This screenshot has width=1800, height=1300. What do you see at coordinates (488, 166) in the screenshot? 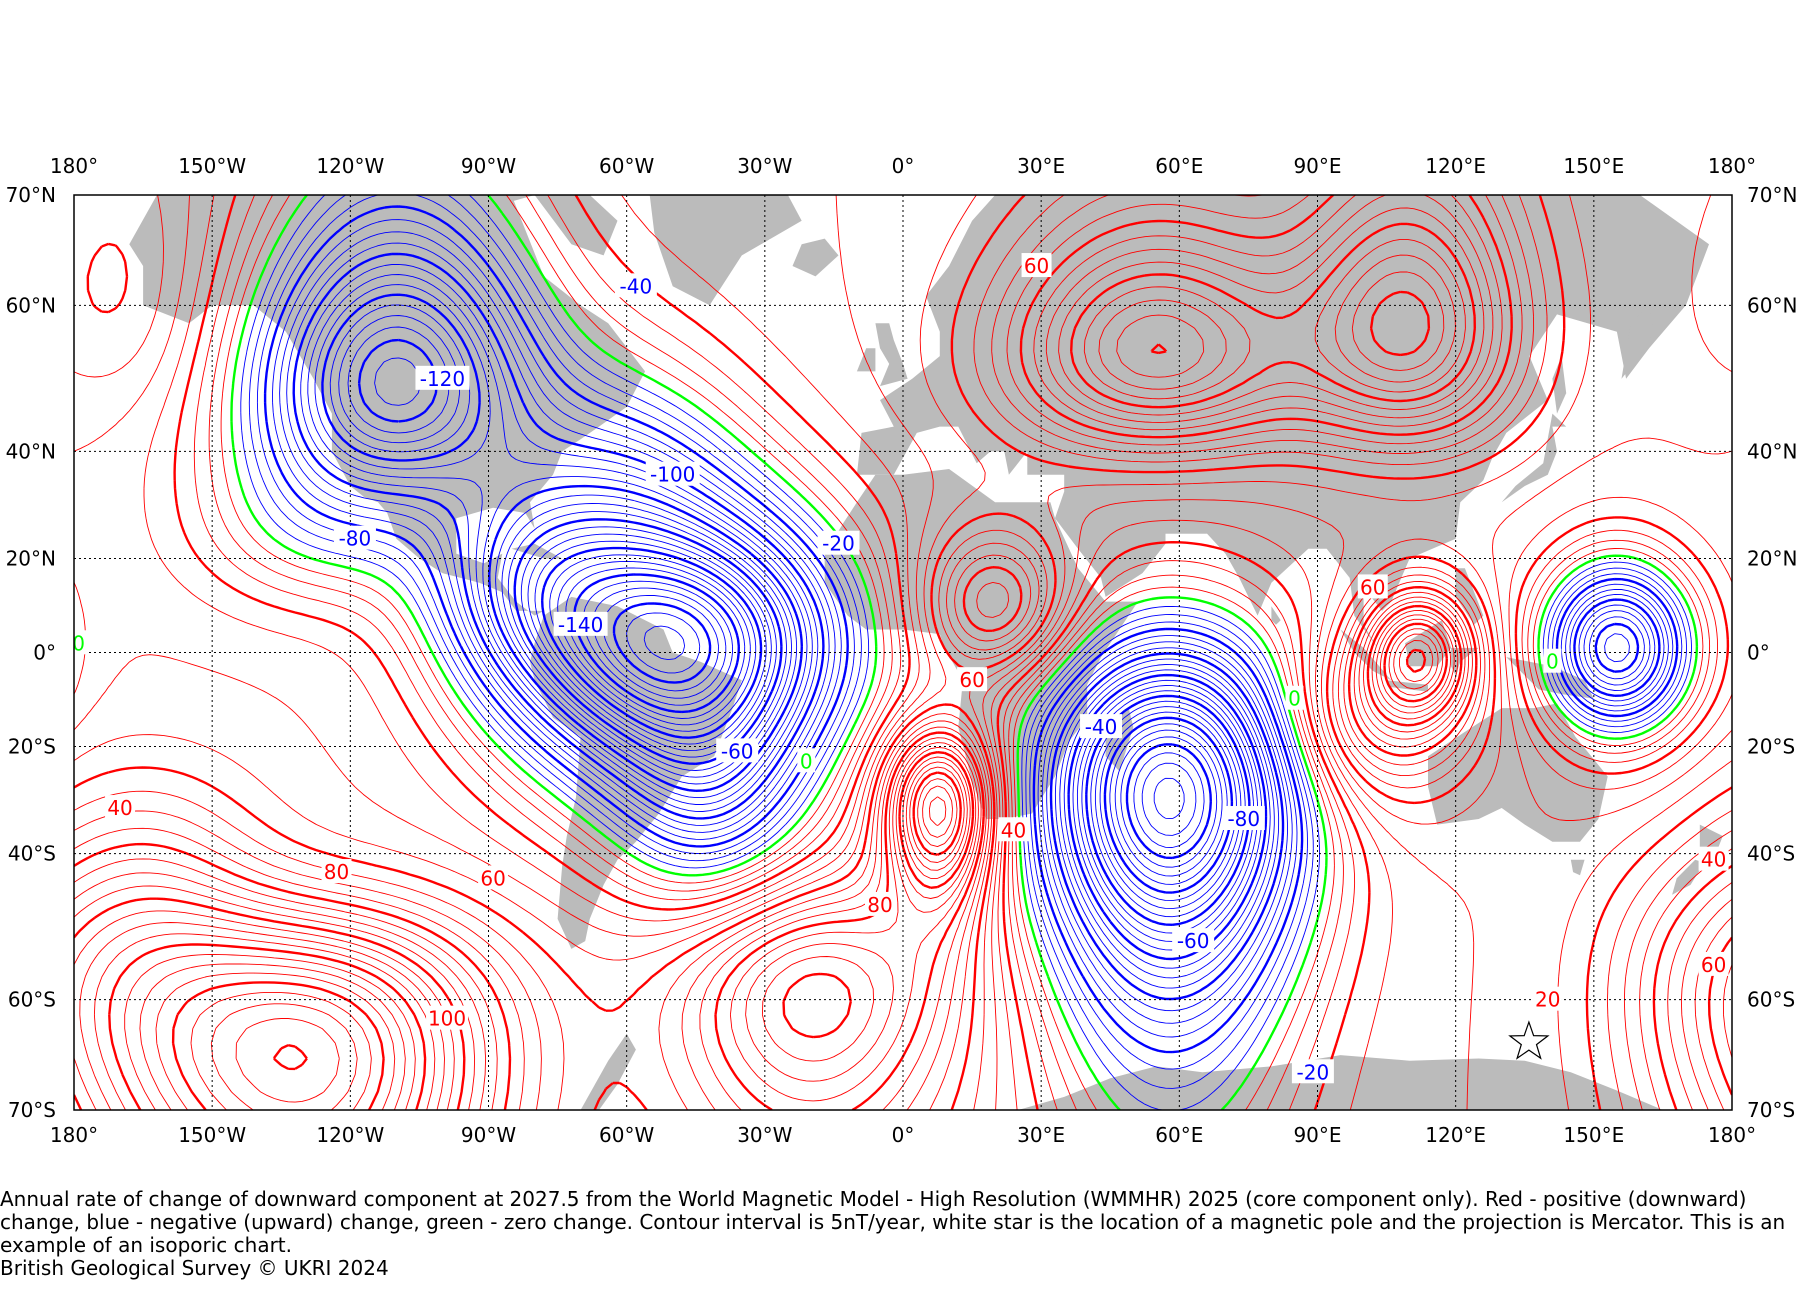
I see `longitude-tick-label: 90°W` at bounding box center [488, 166].